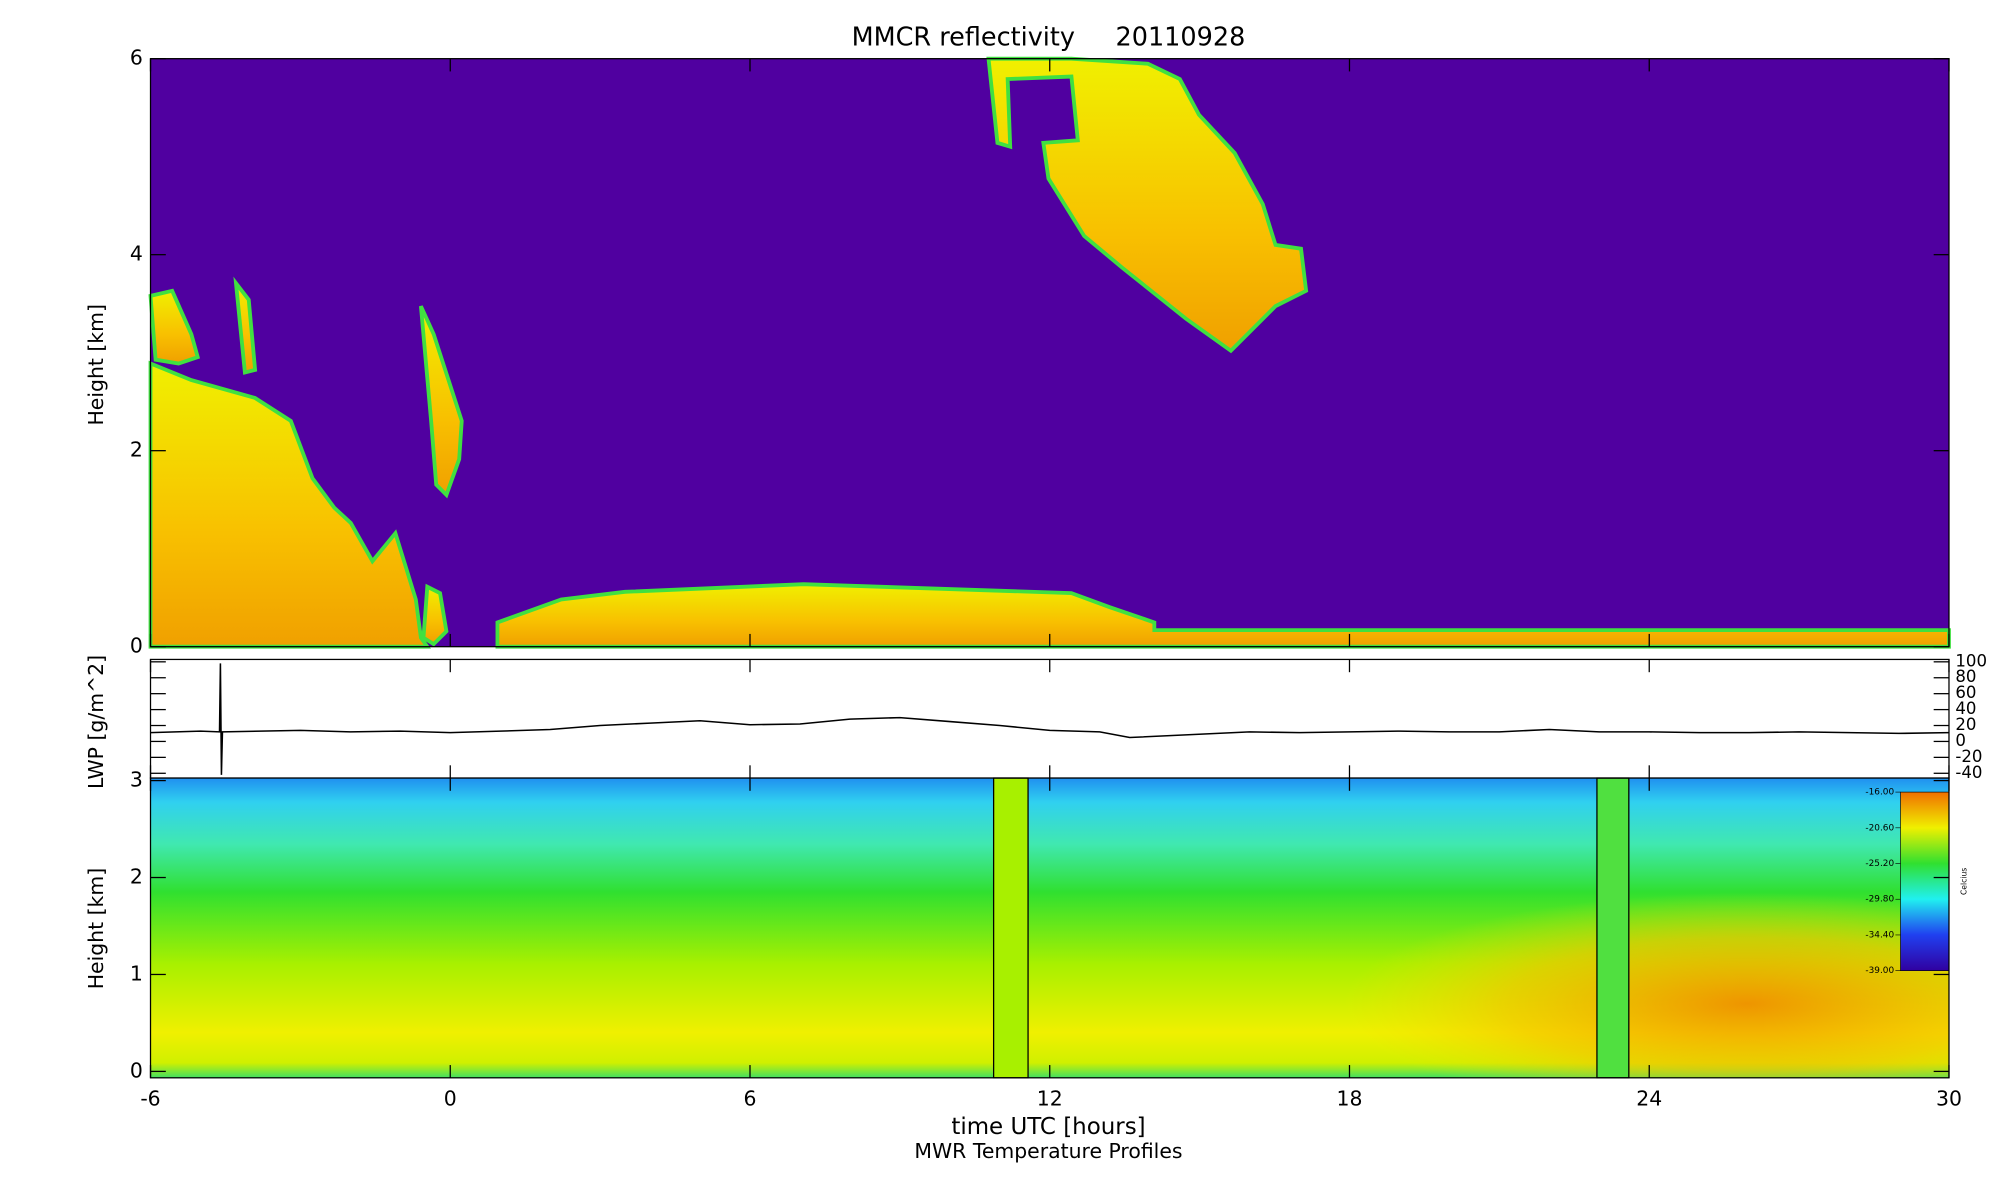 The width and height of the screenshot is (2000, 1200). I want to click on x-tick-label: 30, so click(1949, 1098).